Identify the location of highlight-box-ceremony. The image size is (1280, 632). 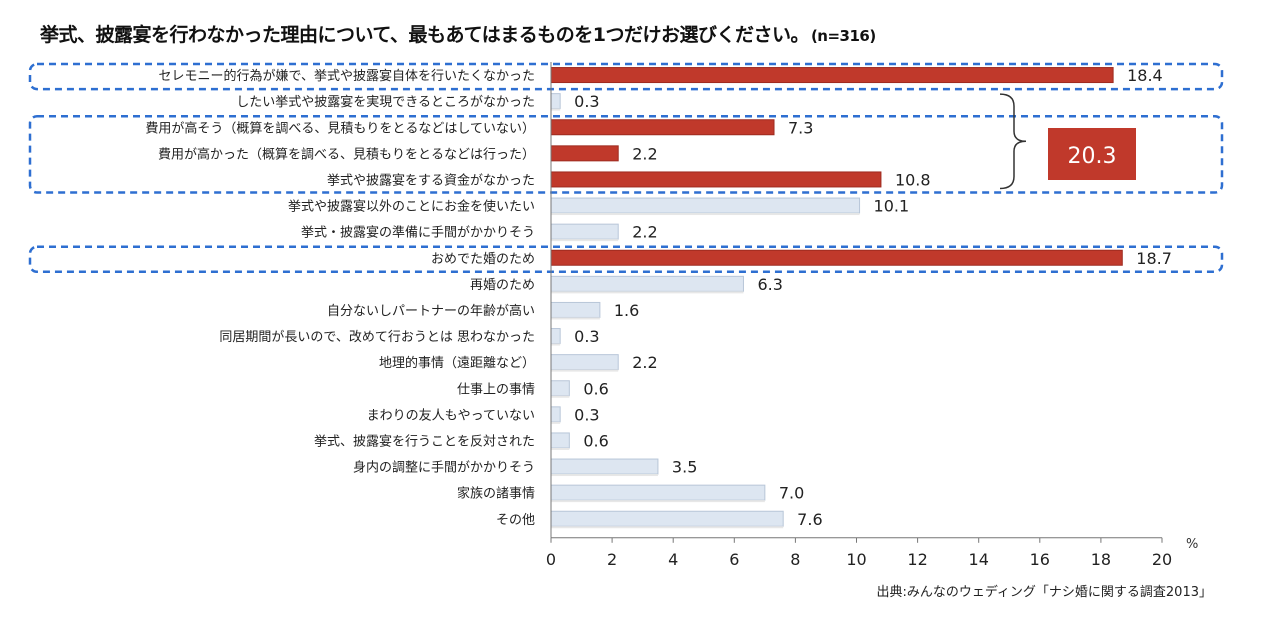
(626, 76).